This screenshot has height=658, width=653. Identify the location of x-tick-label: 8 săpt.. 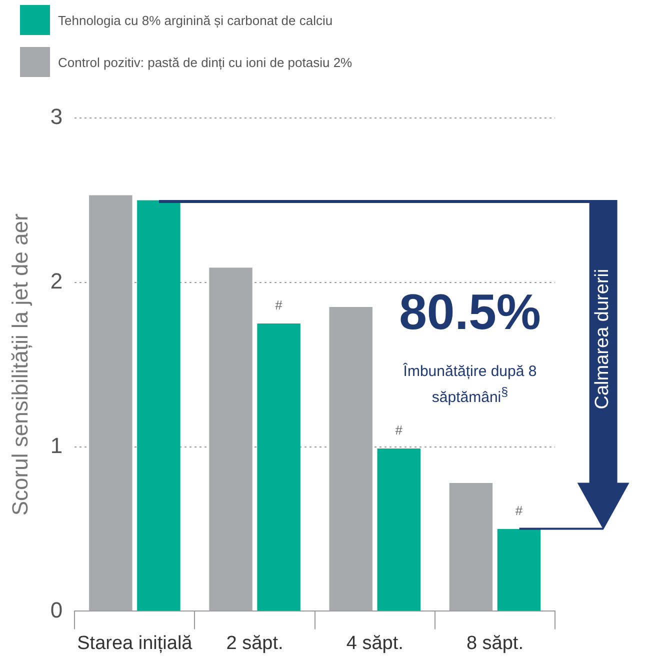
(495, 643).